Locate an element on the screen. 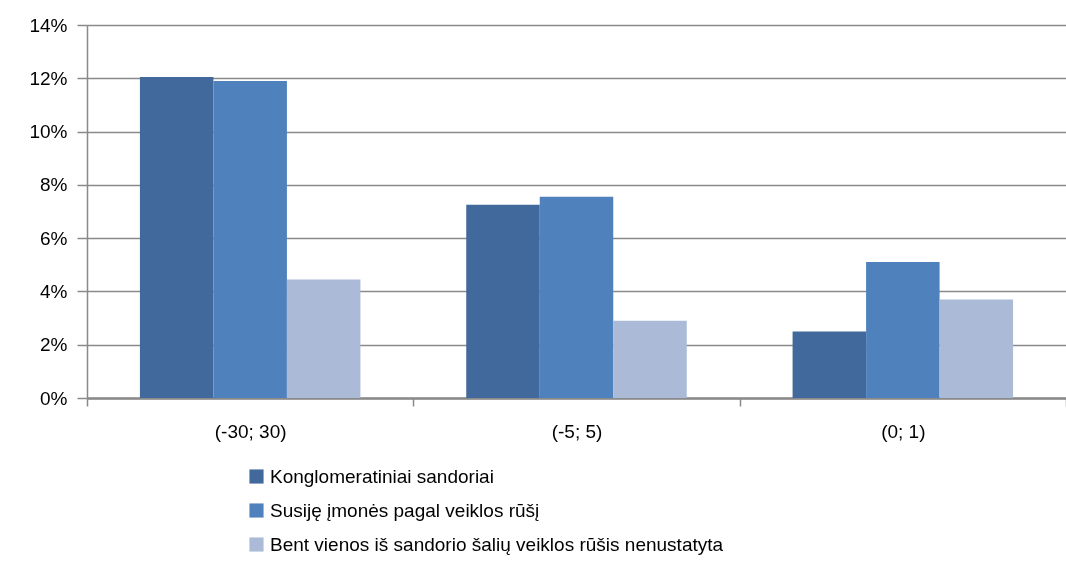  y-tick-label: 12% is located at coordinates (48, 78).